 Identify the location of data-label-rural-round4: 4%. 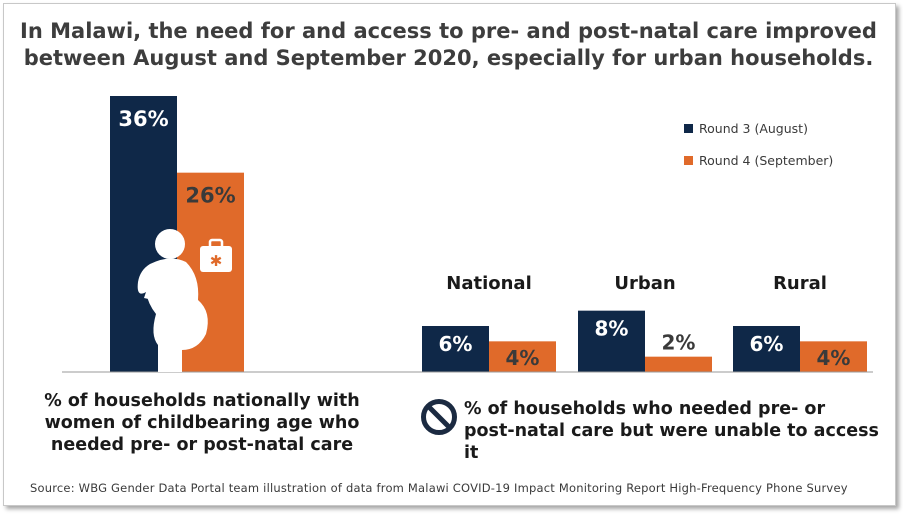
(834, 358).